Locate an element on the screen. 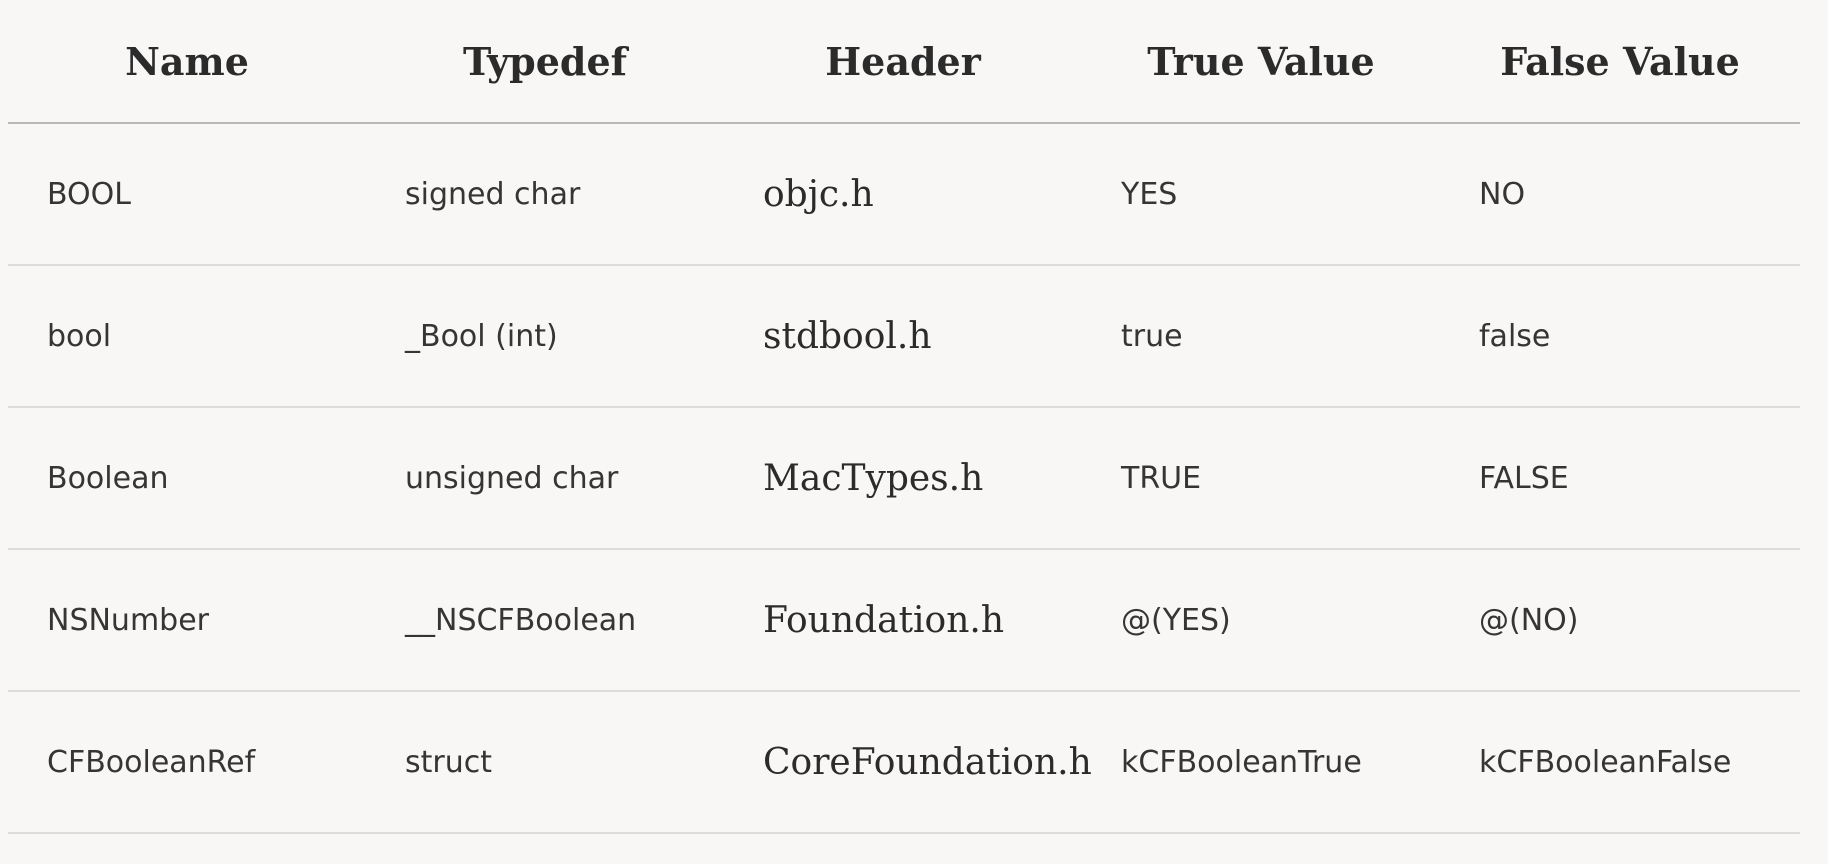 This screenshot has height=864, width=1828. cell-header: stdbool.h is located at coordinates (903, 336).